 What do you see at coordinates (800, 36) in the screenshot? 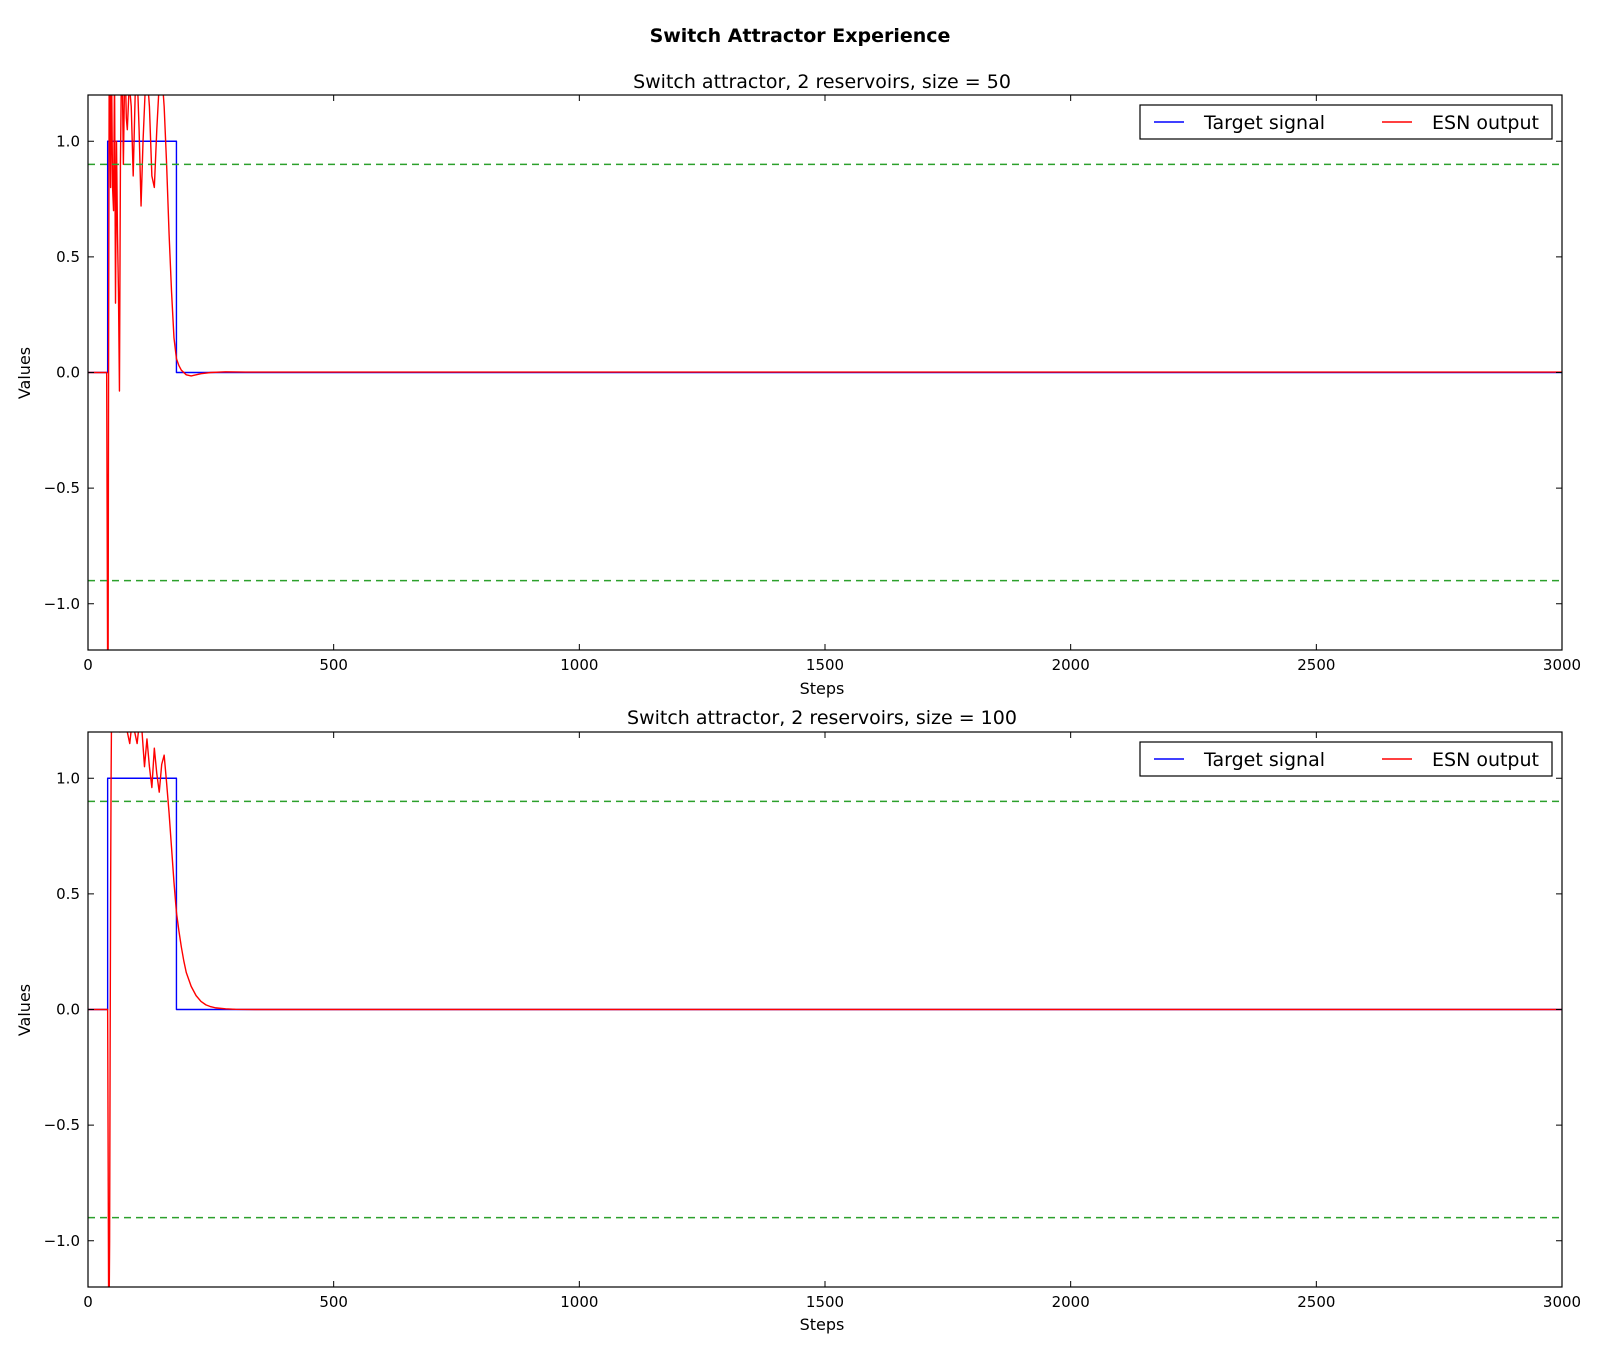
I see `figure-suptitle: Switch Attractor Experience` at bounding box center [800, 36].